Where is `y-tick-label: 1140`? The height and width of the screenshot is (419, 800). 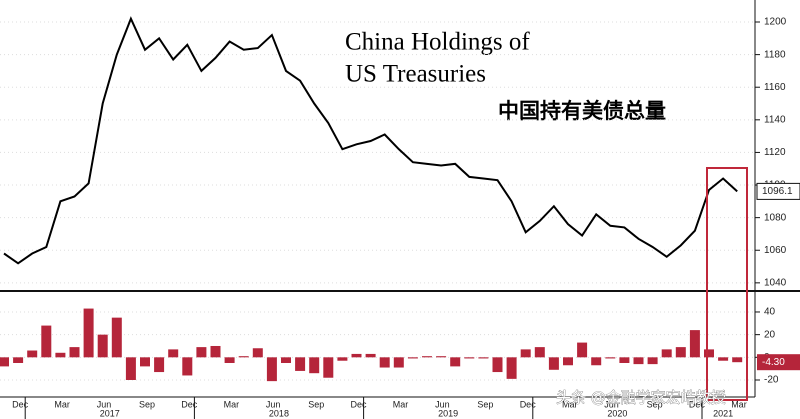
y-tick-label: 1140 is located at coordinates (775, 119).